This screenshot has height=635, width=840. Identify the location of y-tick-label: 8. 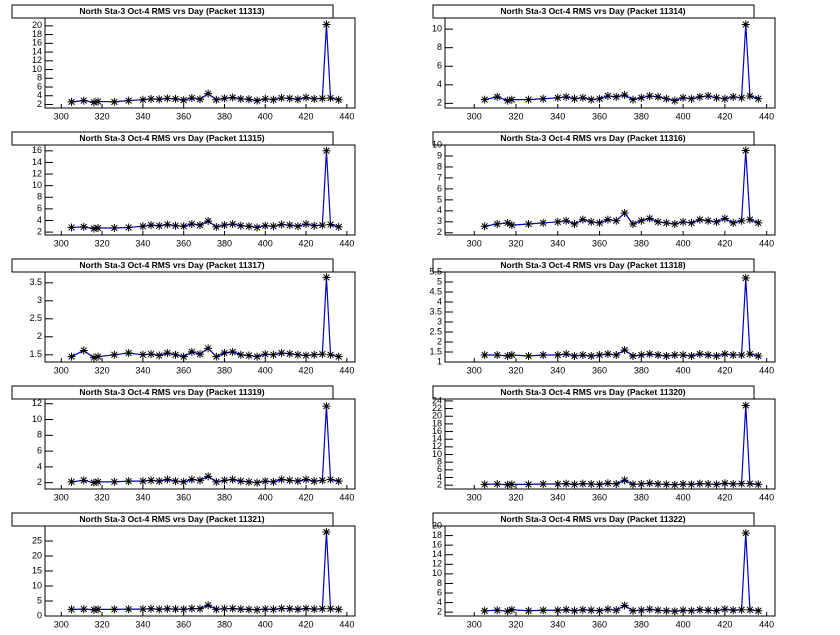
(39, 435).